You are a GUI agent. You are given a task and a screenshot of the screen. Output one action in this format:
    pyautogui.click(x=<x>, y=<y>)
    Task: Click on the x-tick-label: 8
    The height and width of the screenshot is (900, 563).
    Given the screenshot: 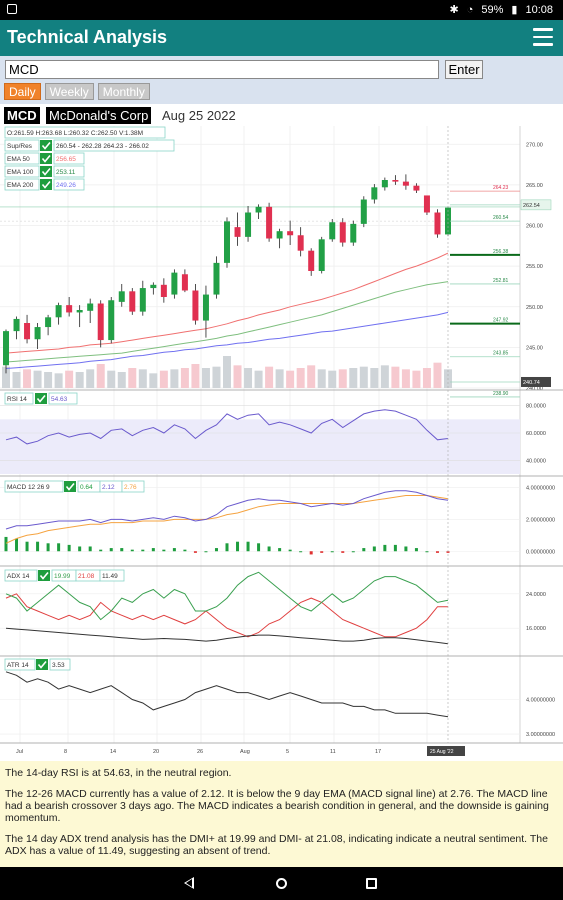 What is the action you would take?
    pyautogui.click(x=65, y=752)
    